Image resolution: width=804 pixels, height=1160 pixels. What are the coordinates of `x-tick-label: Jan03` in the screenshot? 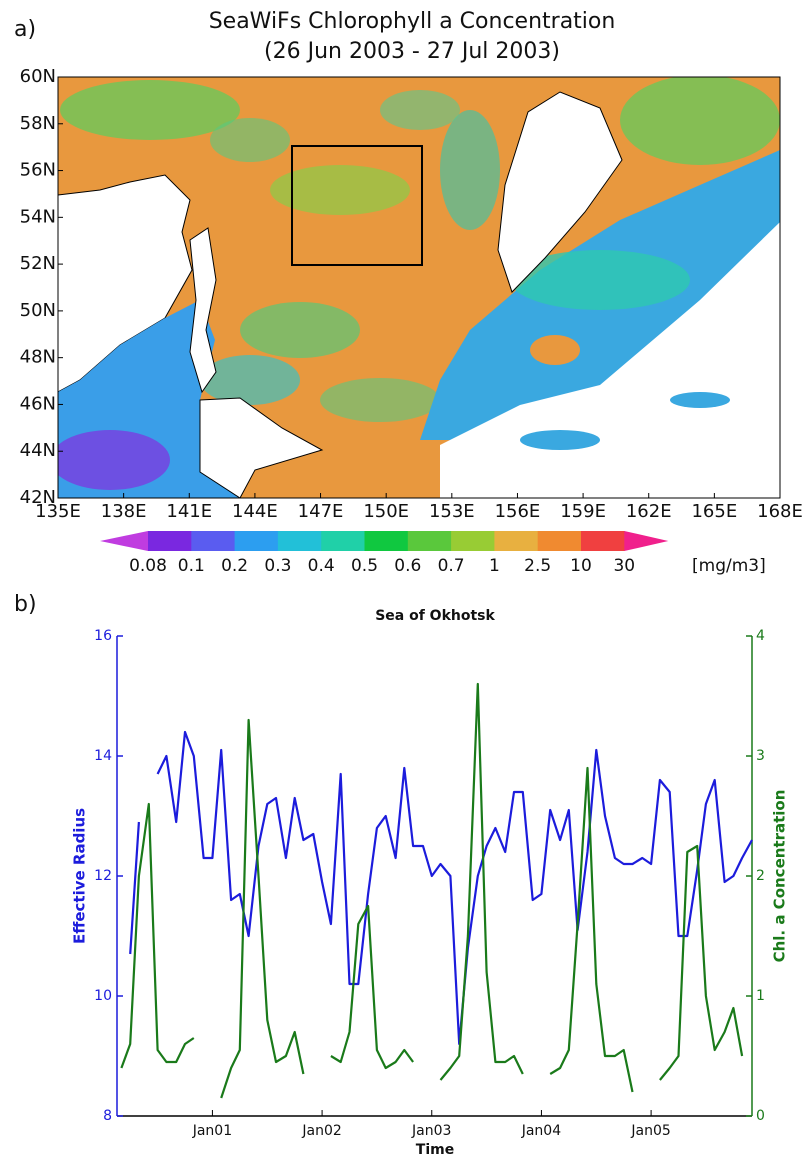 It's located at (431, 1131).